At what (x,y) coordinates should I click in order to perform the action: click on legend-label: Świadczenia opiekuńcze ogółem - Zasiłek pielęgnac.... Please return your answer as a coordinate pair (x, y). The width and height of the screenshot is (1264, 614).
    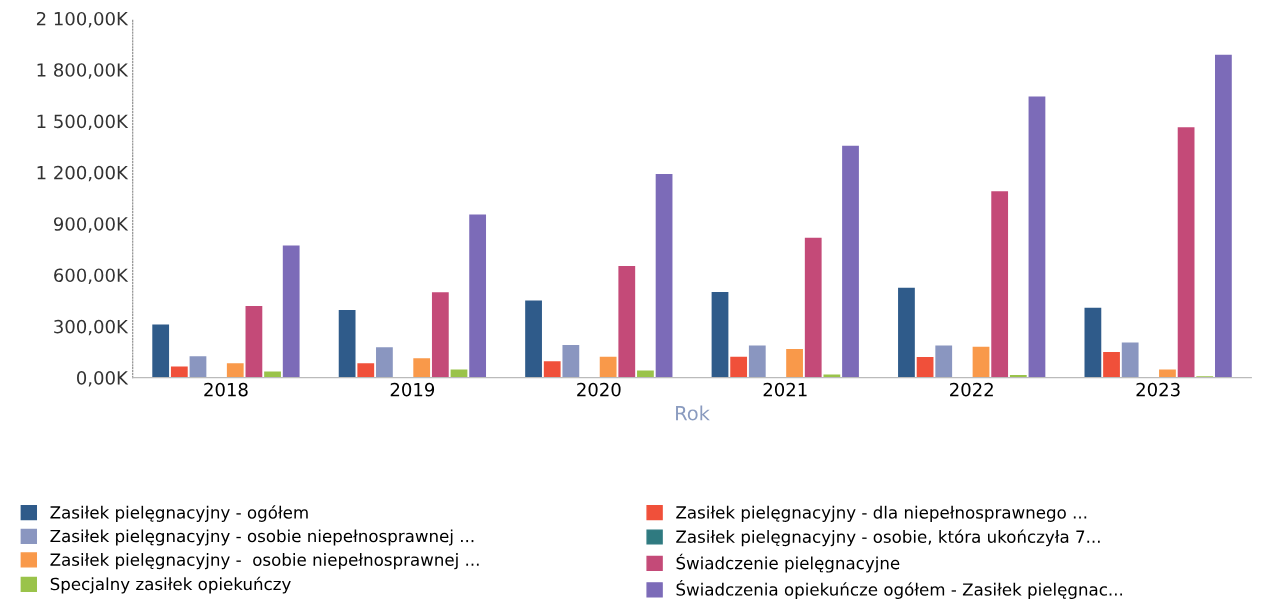
    Looking at the image, I should click on (899, 589).